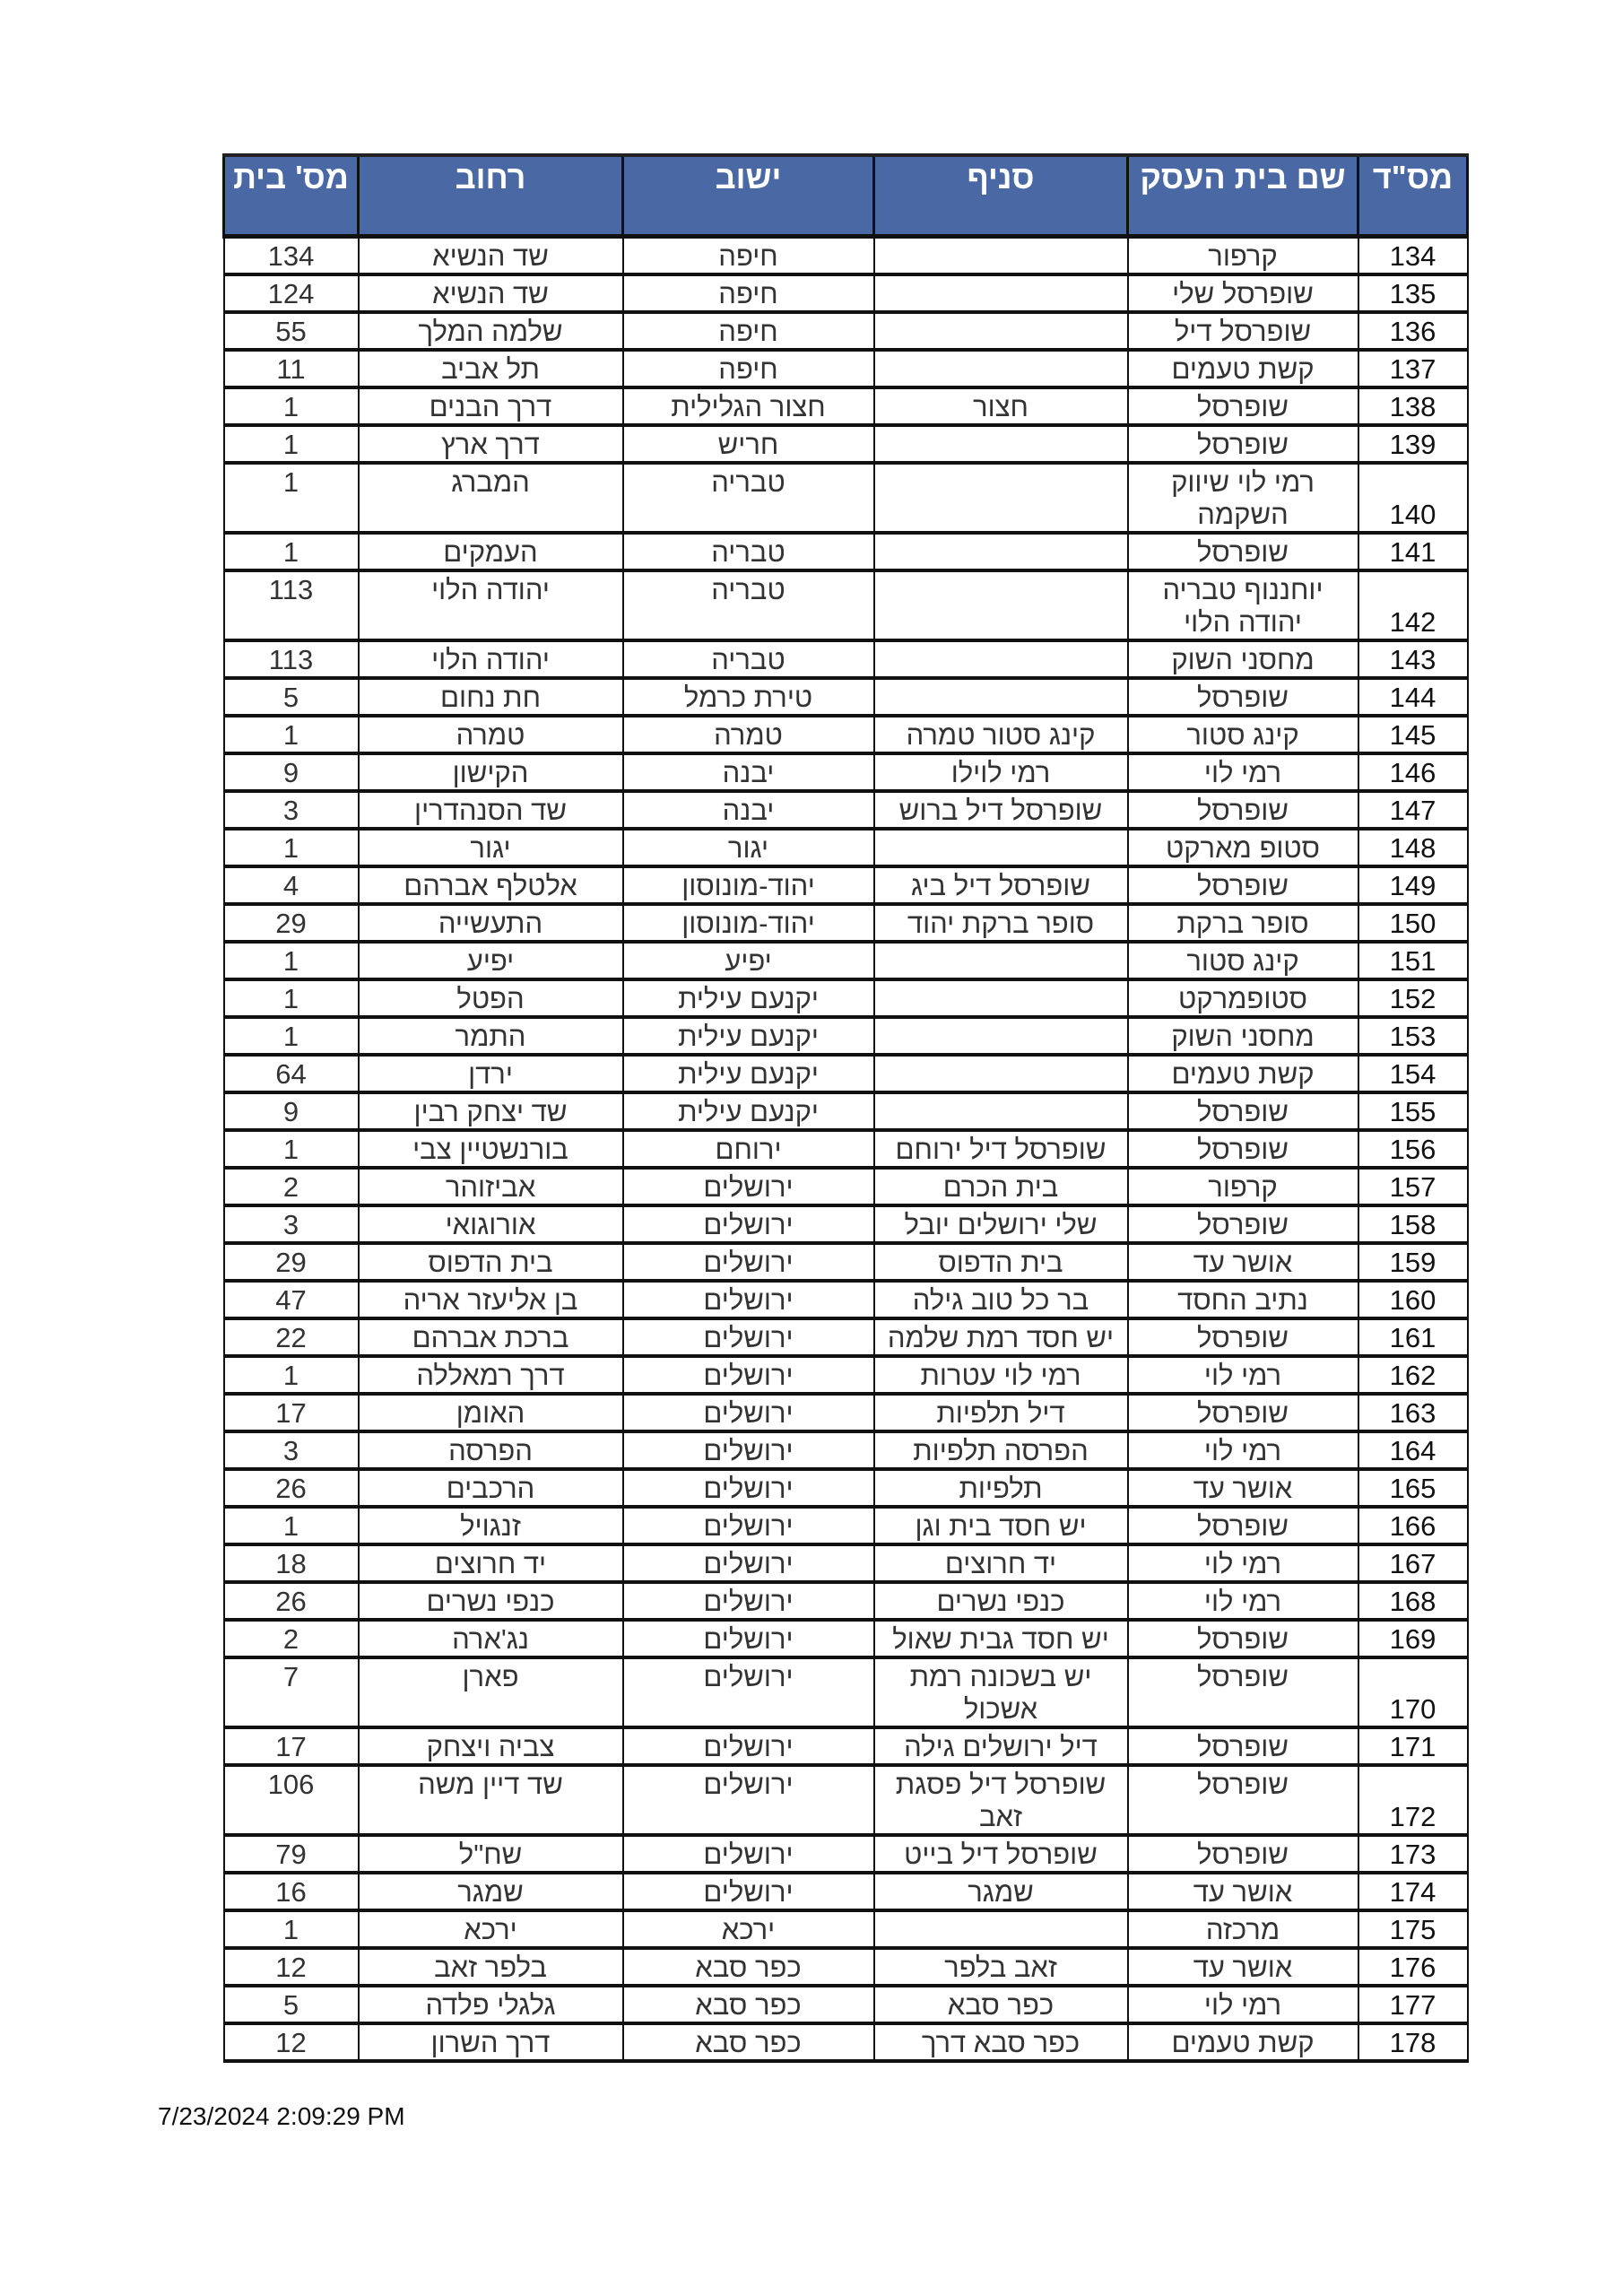 This screenshot has height=2296, width=1623. I want to click on table-row: 151 קינג סטור יפיע יפיע 1, so click(845, 961).